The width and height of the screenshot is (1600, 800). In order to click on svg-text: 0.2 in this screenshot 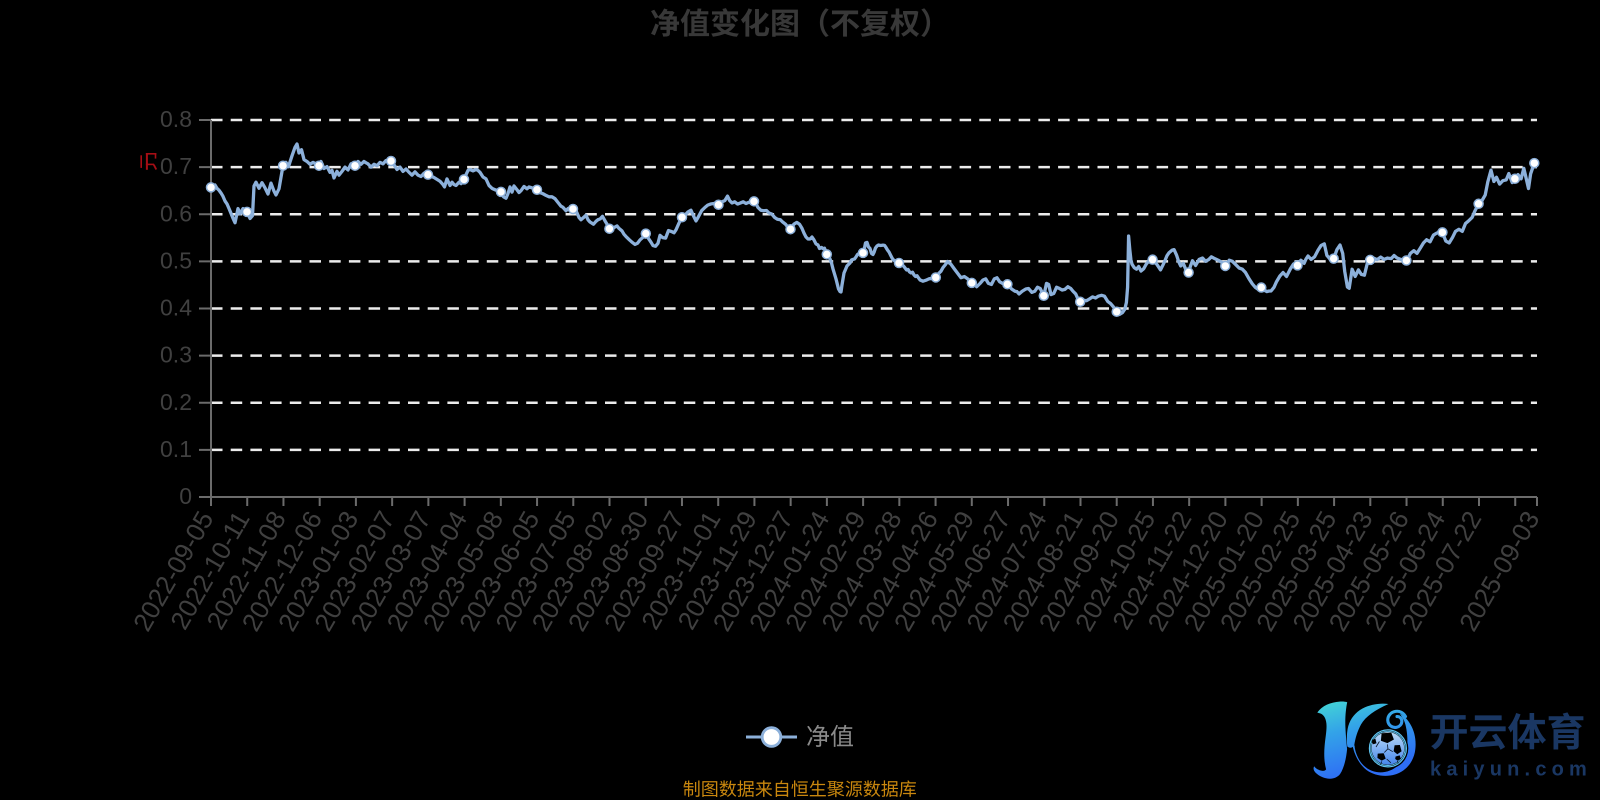, I will do `click(176, 402)`.